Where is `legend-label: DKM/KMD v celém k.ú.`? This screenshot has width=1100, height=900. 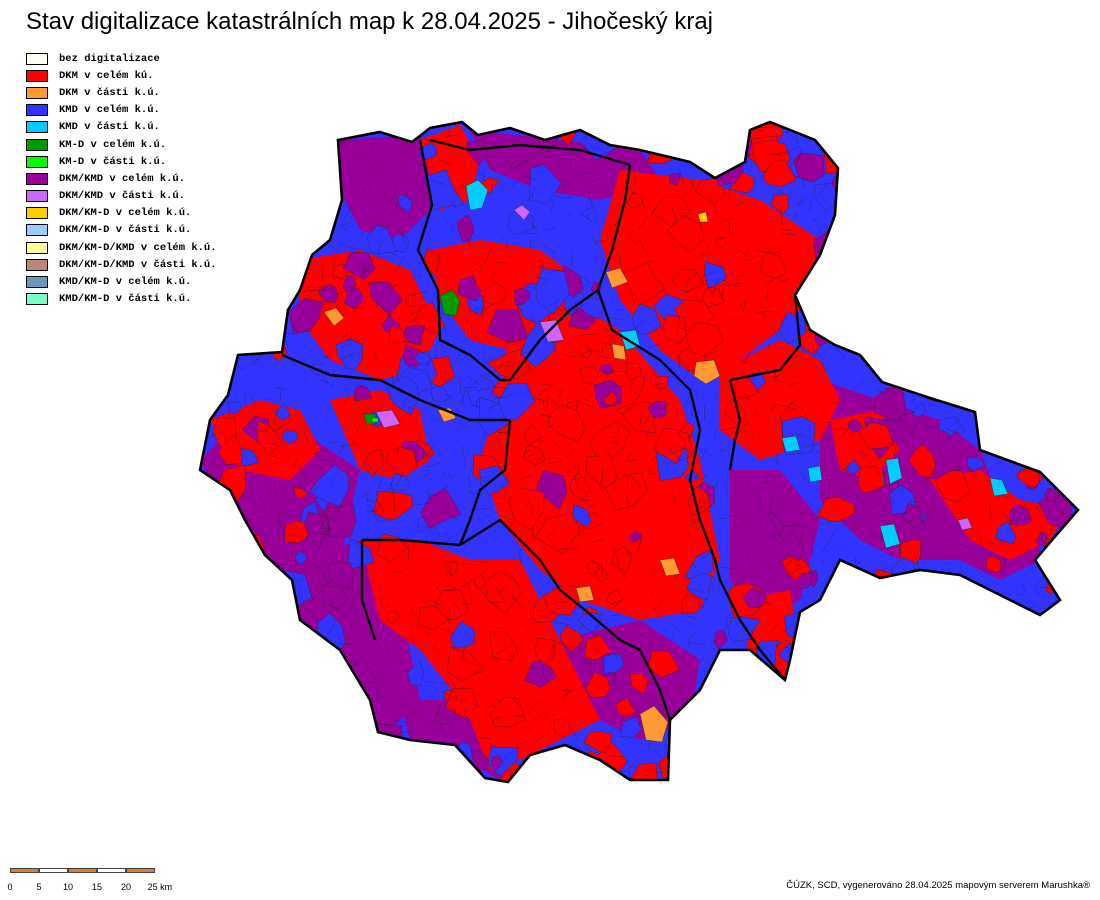 legend-label: DKM/KMD v celém k.ú. is located at coordinates (122, 178).